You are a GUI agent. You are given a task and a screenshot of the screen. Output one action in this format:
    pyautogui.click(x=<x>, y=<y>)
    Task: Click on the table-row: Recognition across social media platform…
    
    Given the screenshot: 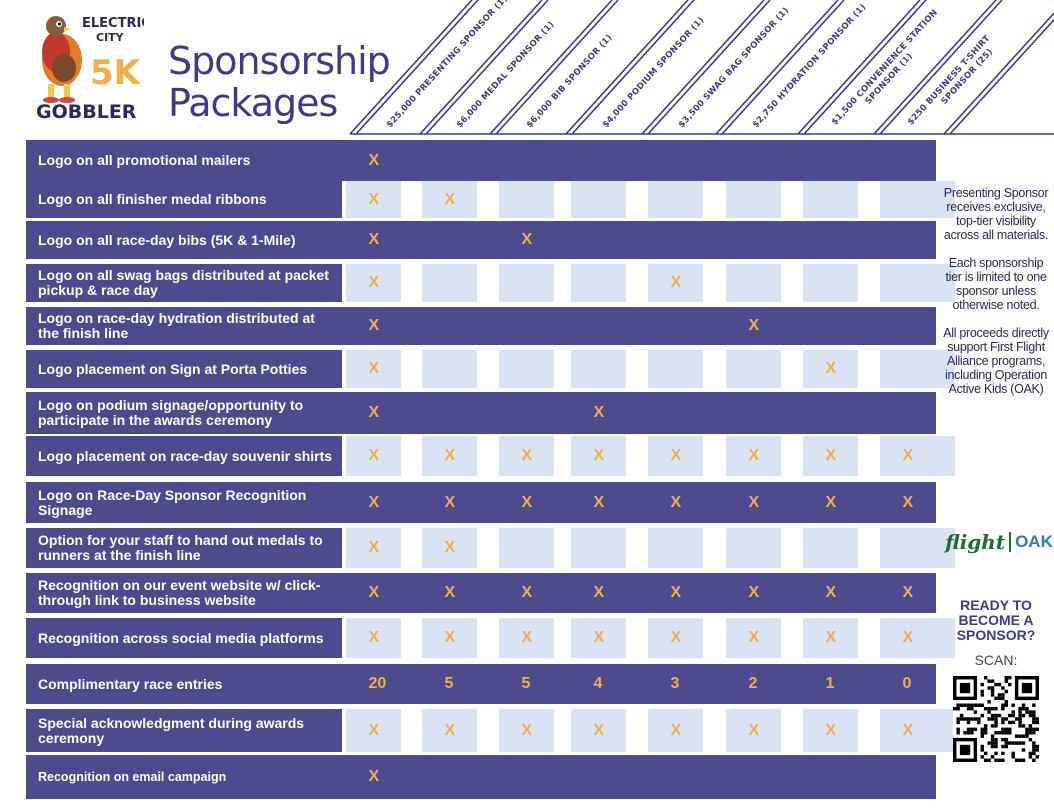 What is the action you would take?
    pyautogui.click(x=490, y=638)
    